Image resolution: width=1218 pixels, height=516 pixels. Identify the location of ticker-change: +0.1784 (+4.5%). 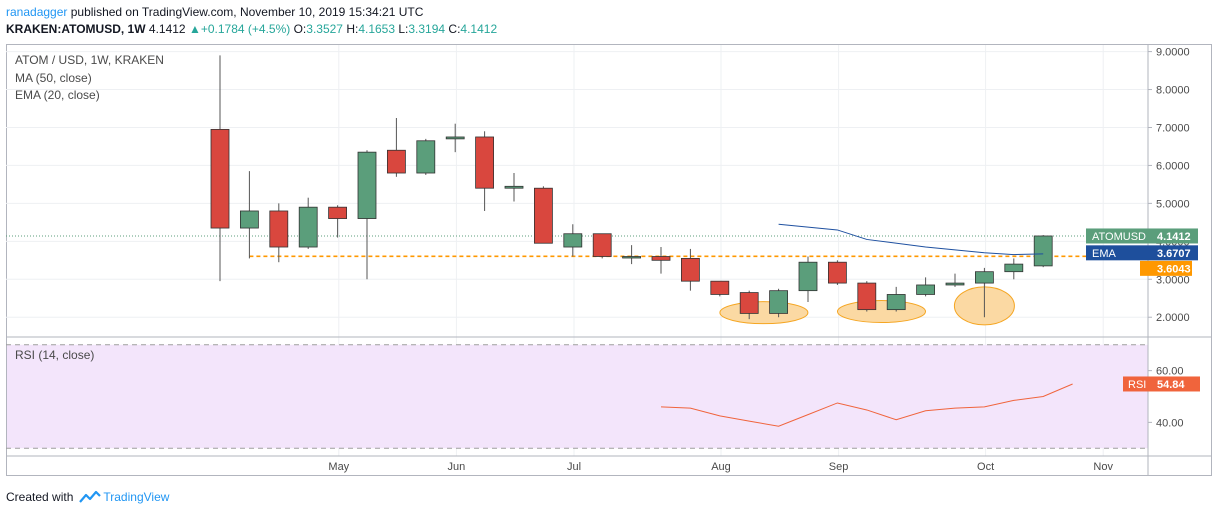
(245, 29).